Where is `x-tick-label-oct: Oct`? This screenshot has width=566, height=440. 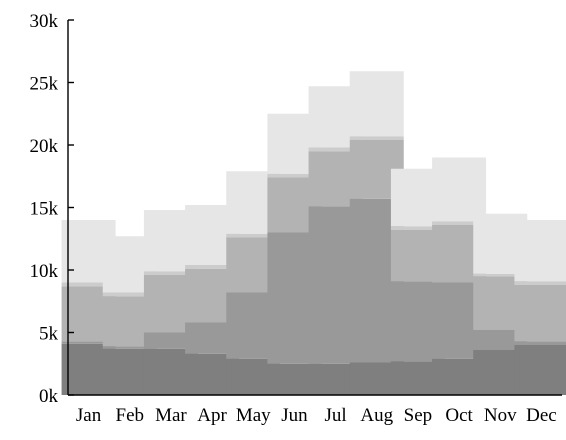
x-tick-label-oct: Oct is located at coordinates (459, 415).